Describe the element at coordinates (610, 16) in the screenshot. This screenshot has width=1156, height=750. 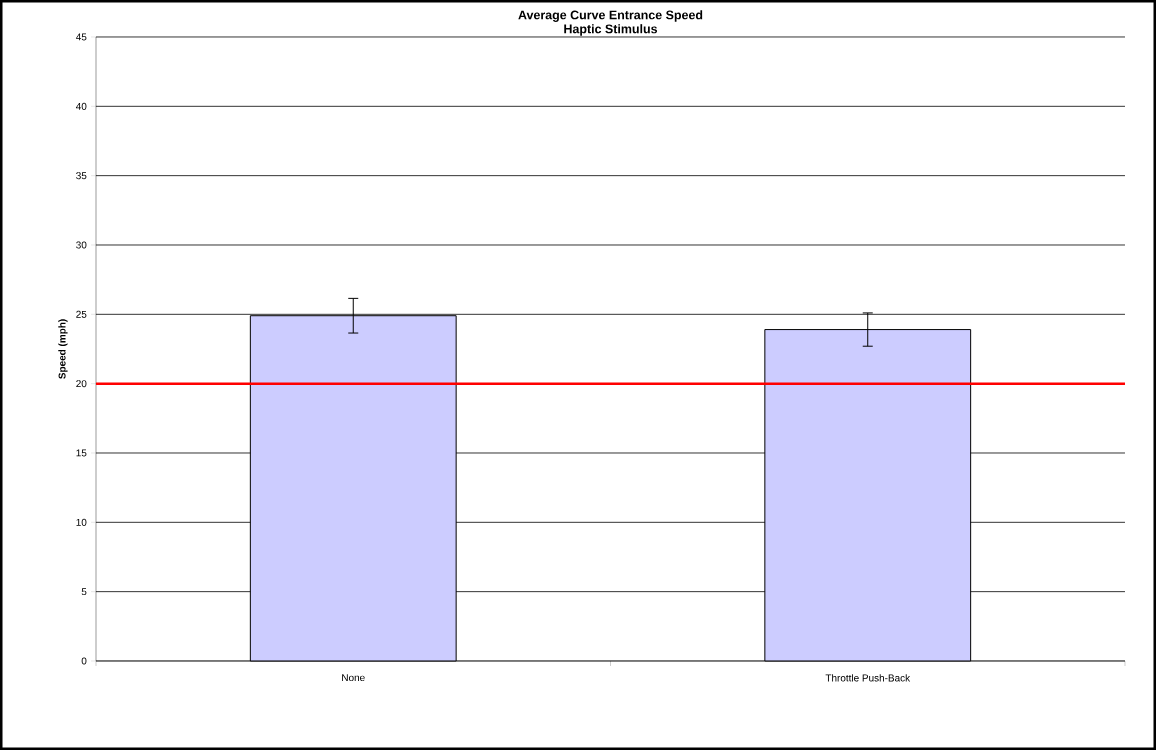
I see `chart-title: Average Curve Entrance Speed` at that location.